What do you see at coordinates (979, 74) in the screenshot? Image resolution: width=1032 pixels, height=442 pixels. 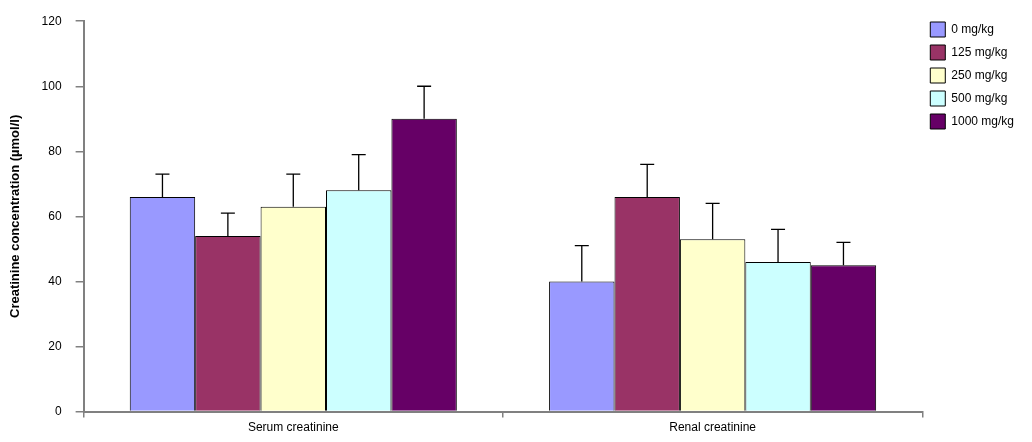 I see `legend-label: 250 mg/kg` at bounding box center [979, 74].